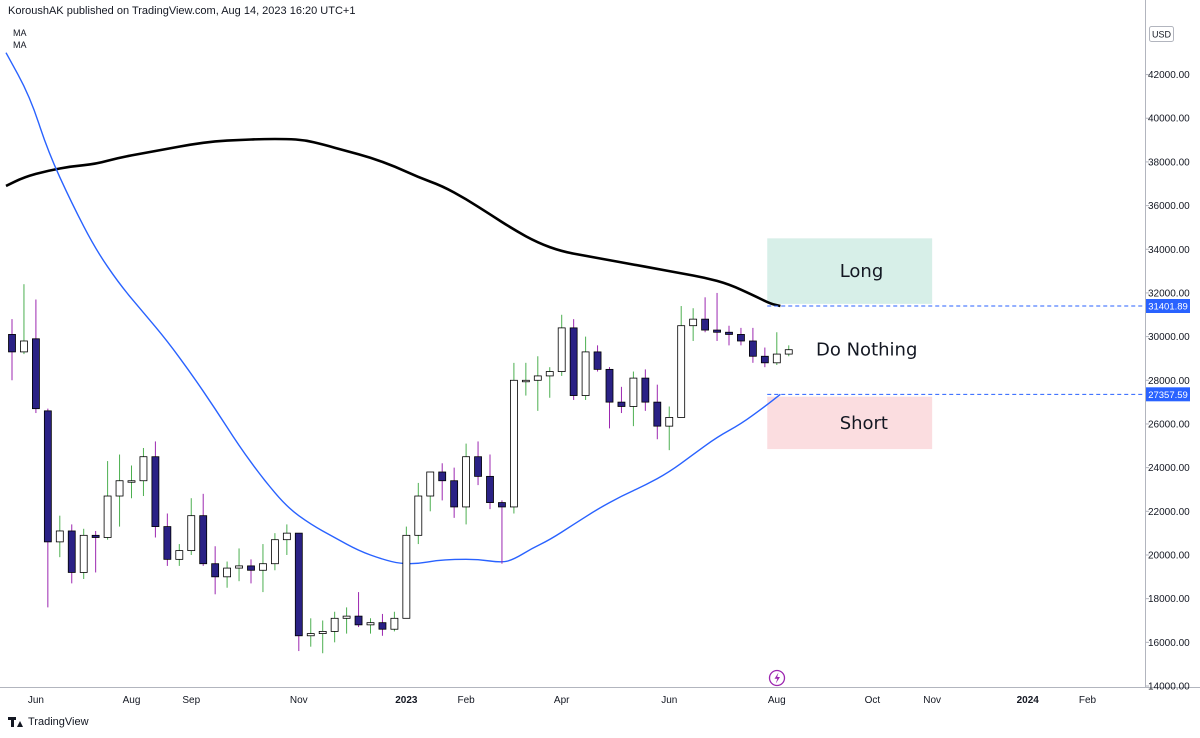  Describe the element at coordinates (466, 700) in the screenshot. I see `time-tick-label: Feb` at that location.